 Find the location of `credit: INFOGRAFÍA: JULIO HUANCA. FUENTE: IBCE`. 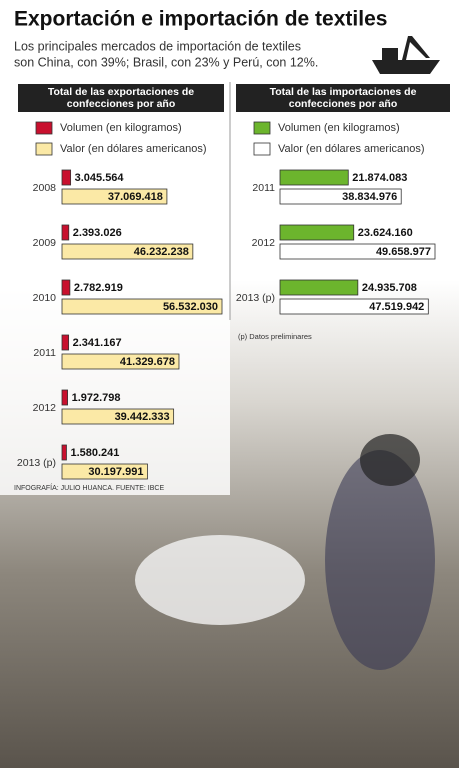

credit: INFOGRAFÍA: JULIO HUANCA. FUENTE: IBCE is located at coordinates (89, 487).